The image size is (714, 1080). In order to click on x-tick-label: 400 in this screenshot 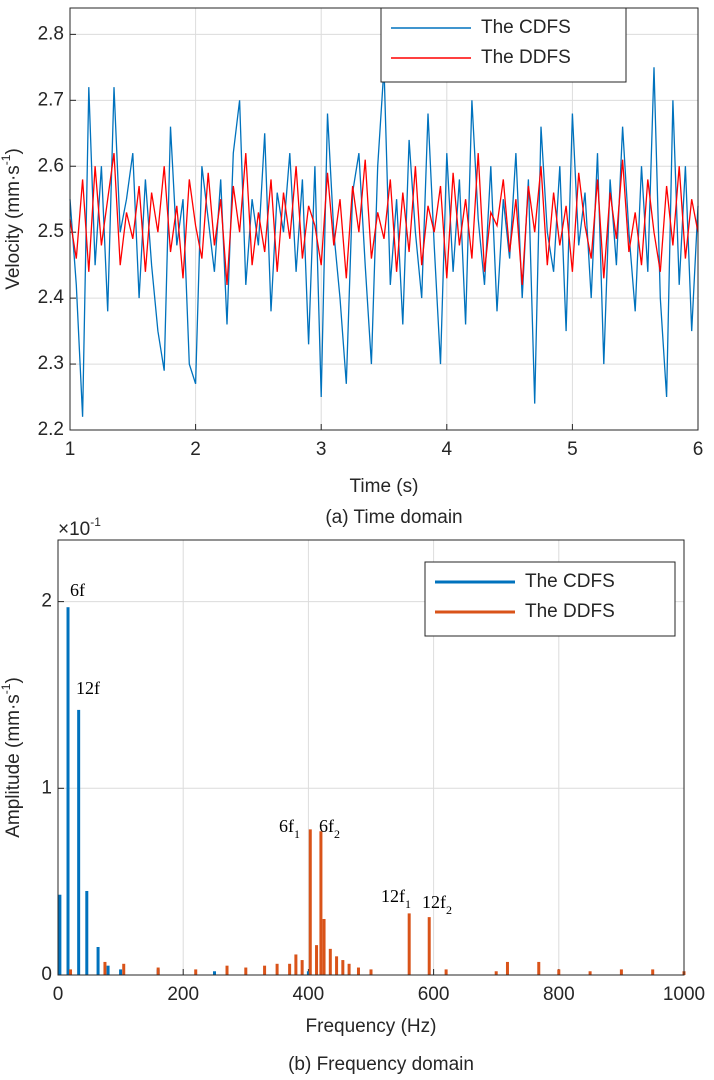, I will do `click(309, 994)`.